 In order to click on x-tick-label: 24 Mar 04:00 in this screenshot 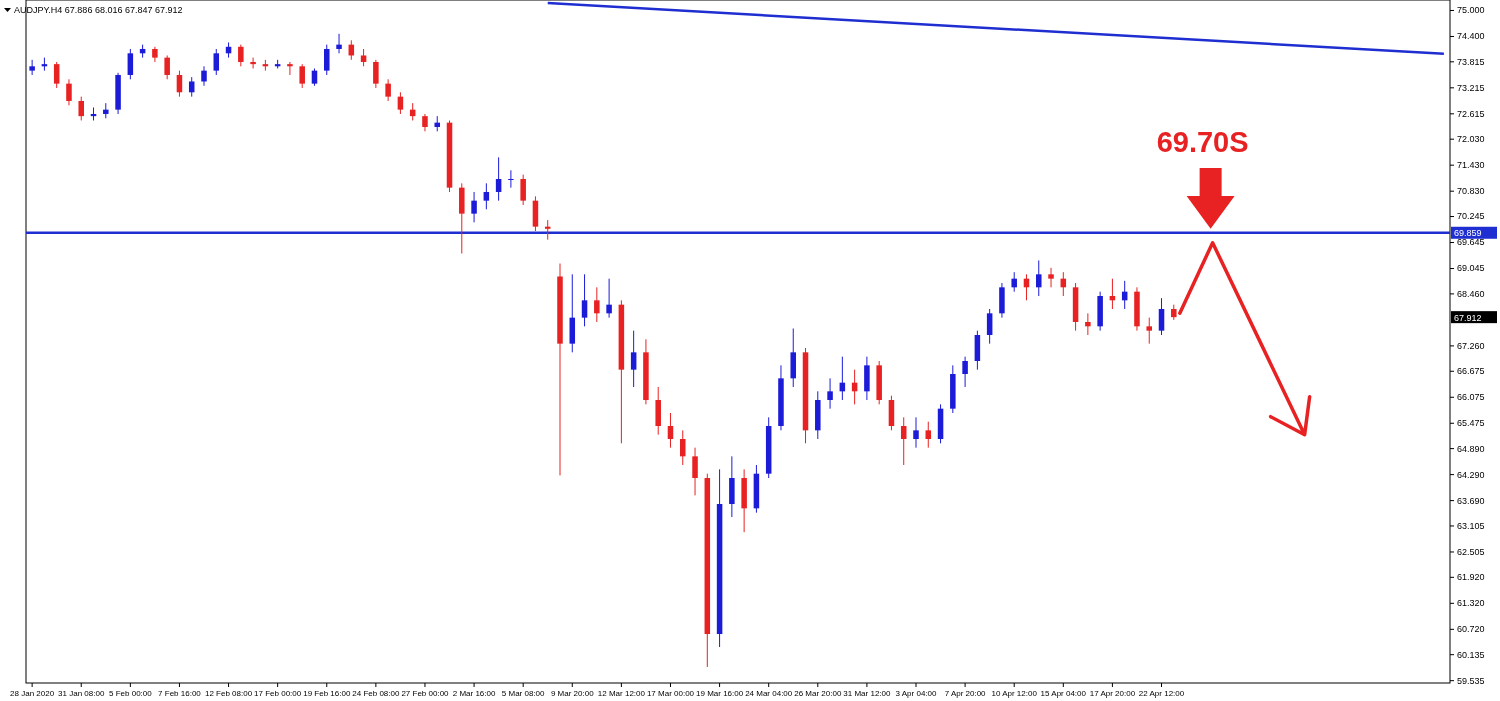, I will do `click(769, 693)`.